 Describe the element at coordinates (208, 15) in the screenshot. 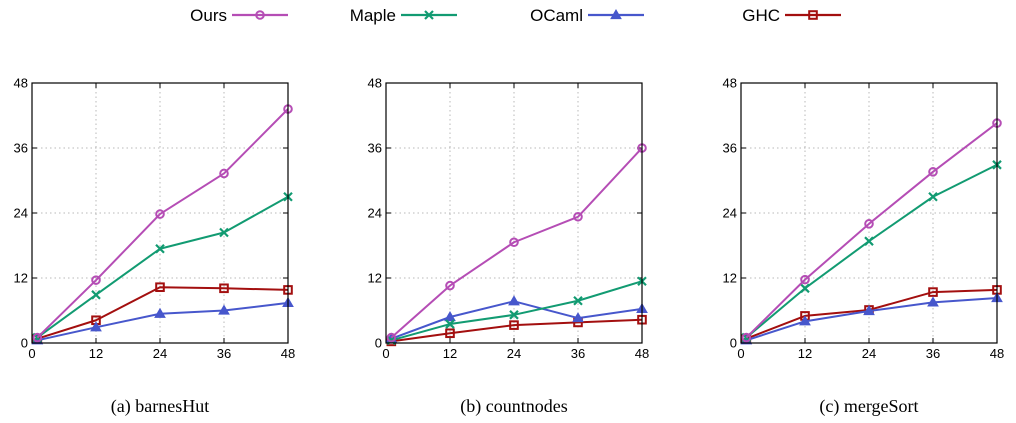

I see `legend-label: Ours` at that location.